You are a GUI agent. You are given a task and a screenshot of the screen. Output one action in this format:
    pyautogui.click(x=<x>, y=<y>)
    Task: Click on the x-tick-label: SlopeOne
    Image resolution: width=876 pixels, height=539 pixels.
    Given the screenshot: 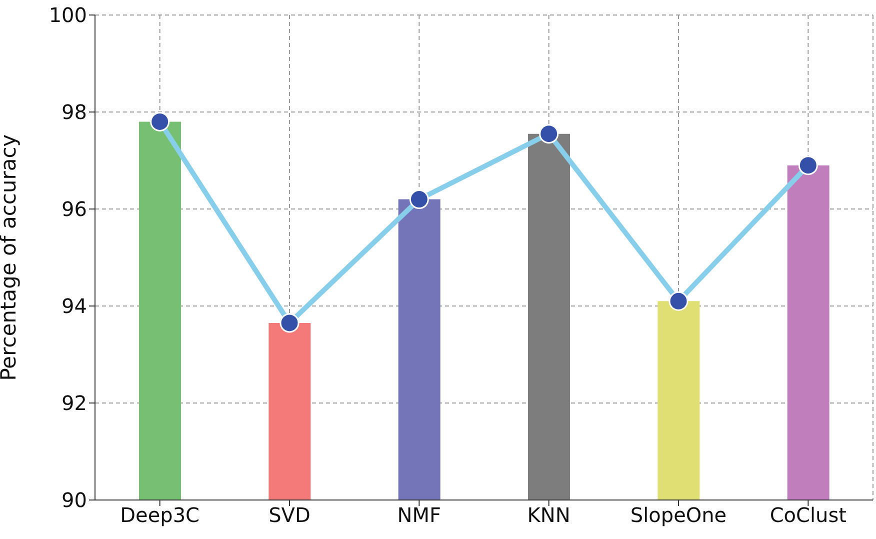 What is the action you would take?
    pyautogui.click(x=678, y=515)
    